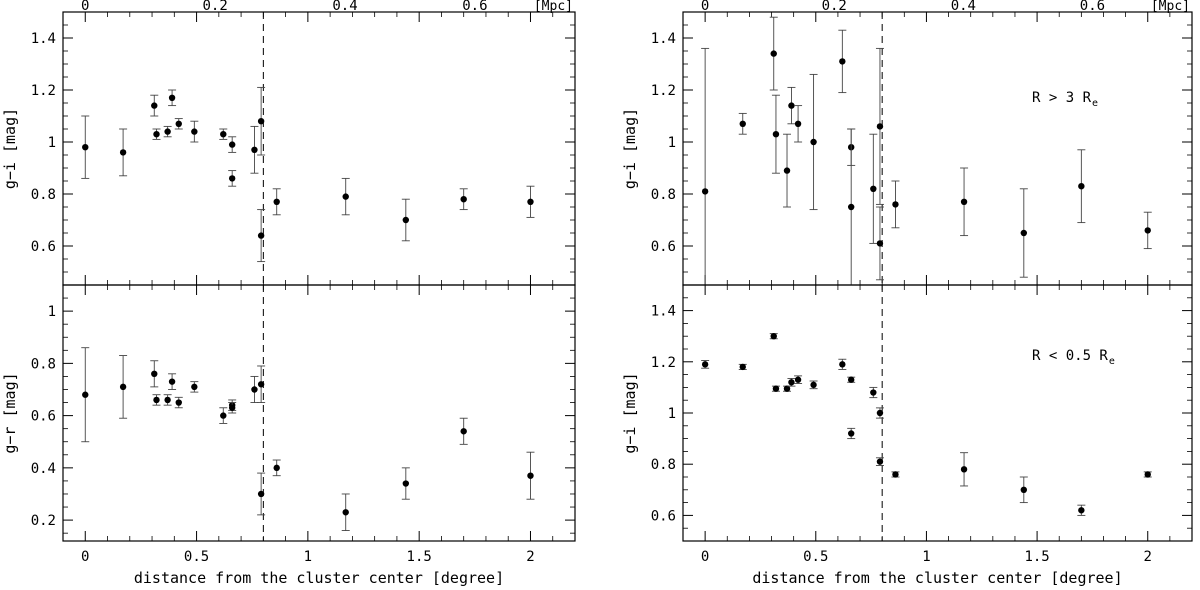 Image resolution: width=1200 pixels, height=590 pixels. I want to click on right-bottom-y-tick-label: 1, so click(672, 414).